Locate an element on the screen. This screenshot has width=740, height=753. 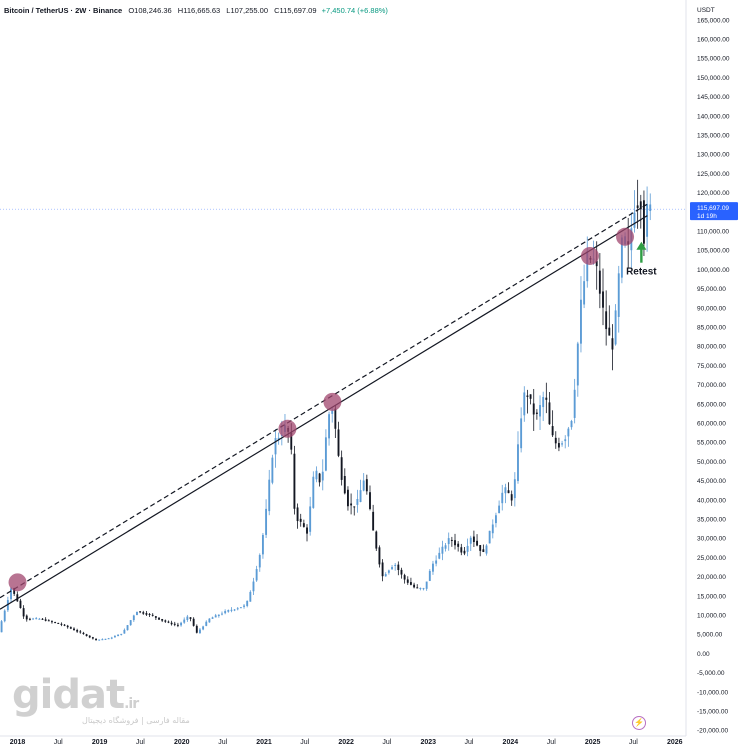
y-tick-label: 155,000.00 is located at coordinates (713, 59).